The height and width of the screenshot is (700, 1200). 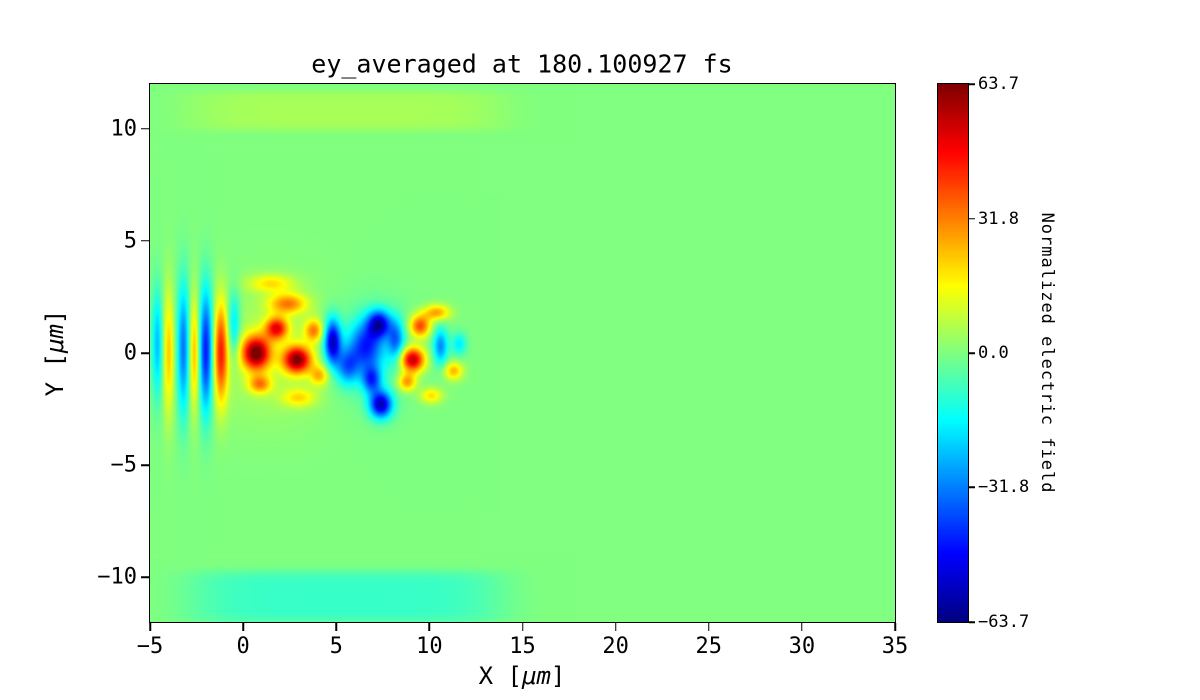 I want to click on chart-title: ey_averaged at 180.100927 fs, so click(x=522, y=64).